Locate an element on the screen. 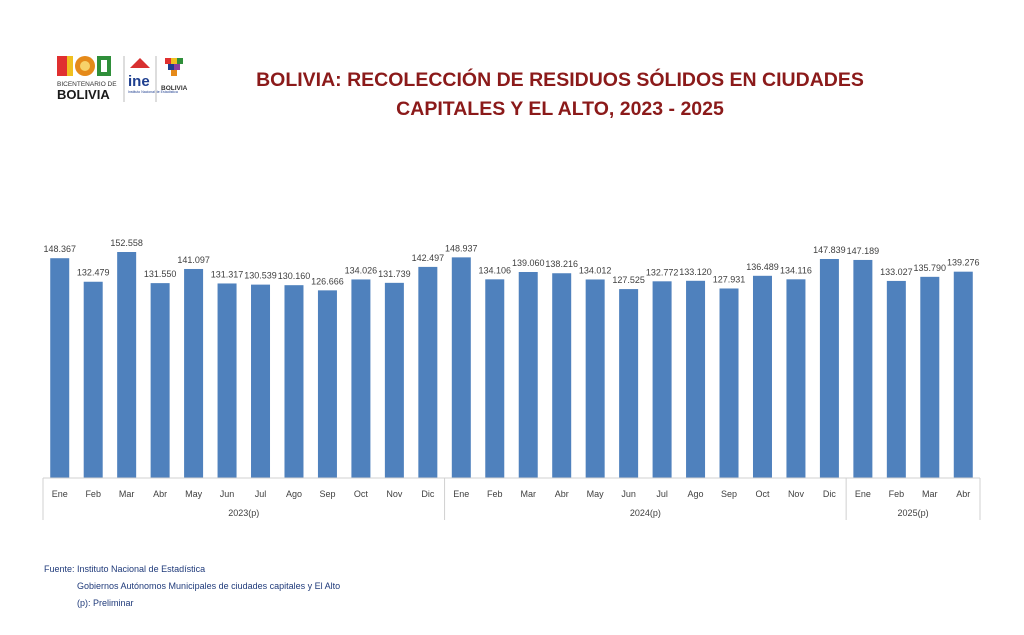 The width and height of the screenshot is (1024, 635). chart-title-line2: CAPITALES Y EL ALTO, 2023 - 2025 is located at coordinates (560, 109).